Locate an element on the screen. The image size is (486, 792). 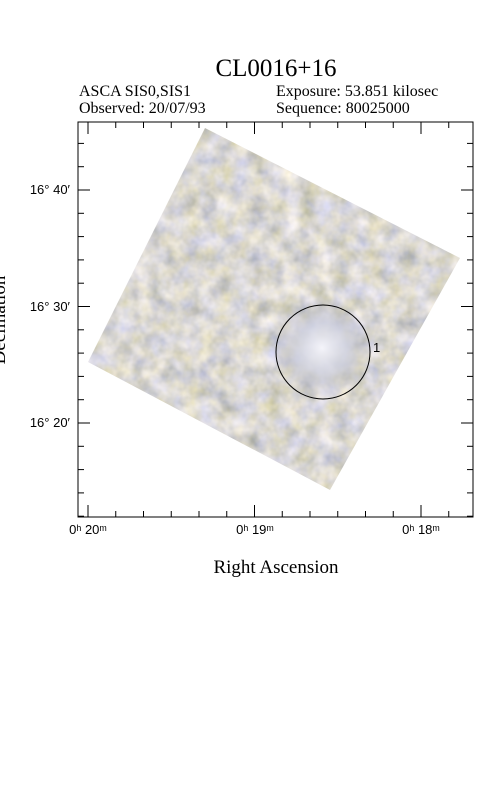
source-region is located at coordinates (323, 352).